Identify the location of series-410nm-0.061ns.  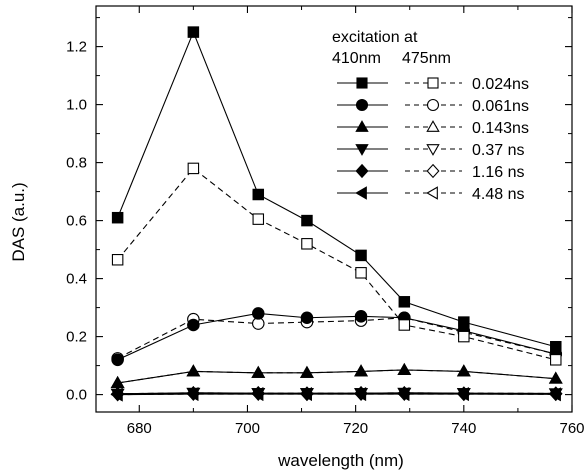
(337, 337).